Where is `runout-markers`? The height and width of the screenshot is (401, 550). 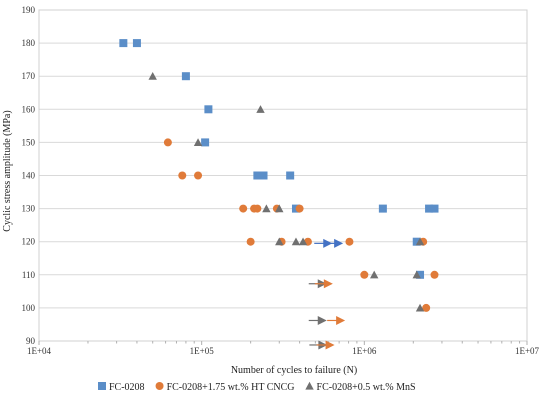 runout-markers is located at coordinates (327, 294).